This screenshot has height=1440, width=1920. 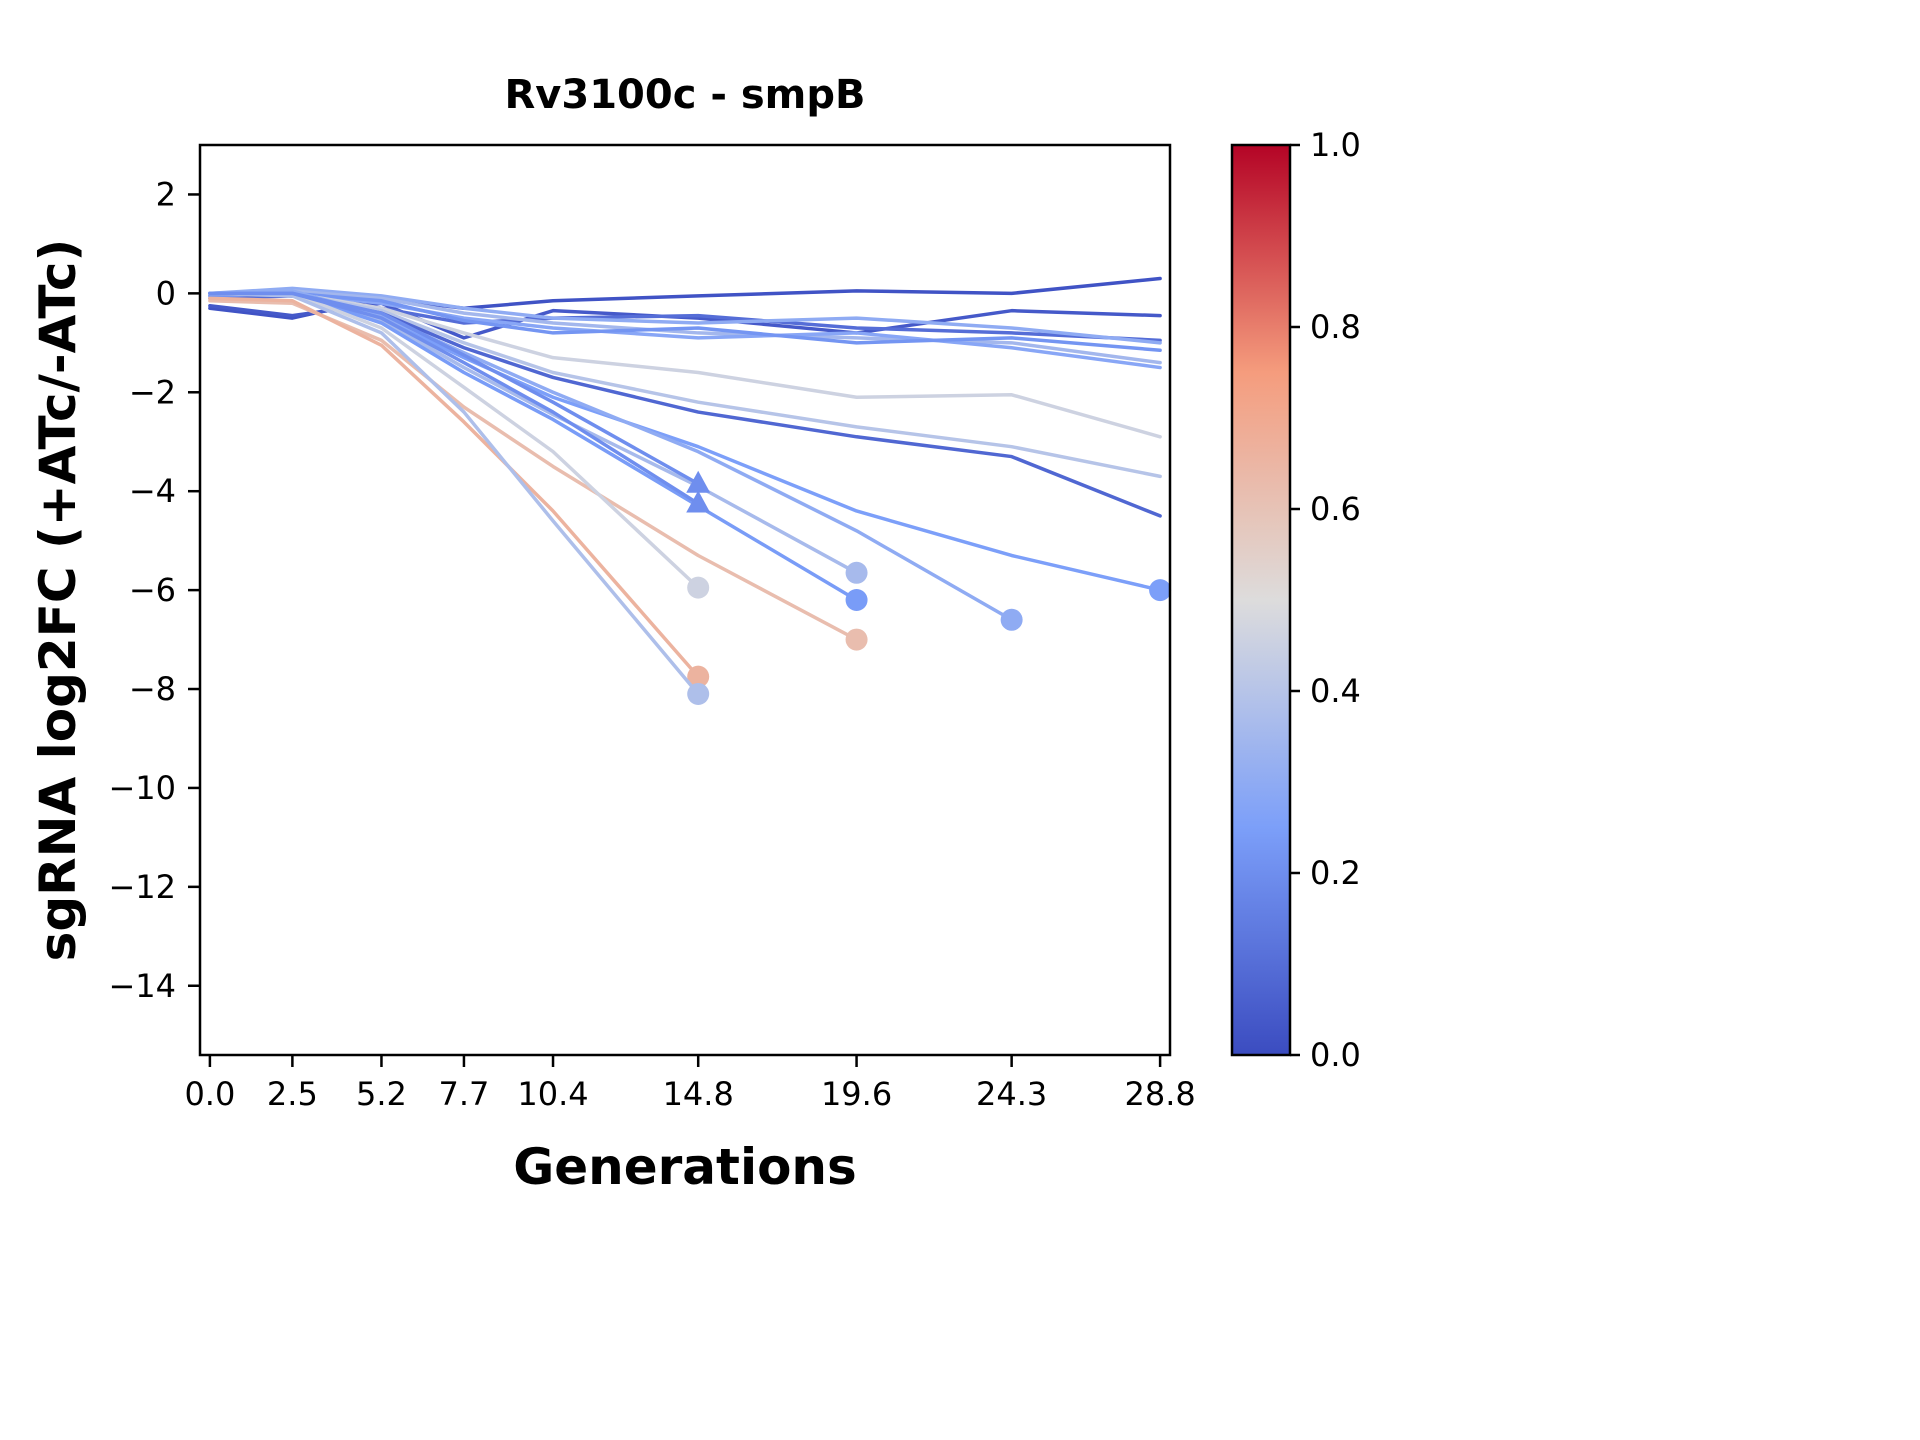 I want to click on colorbar-tick-label: 0.2, so click(x=1335, y=873).